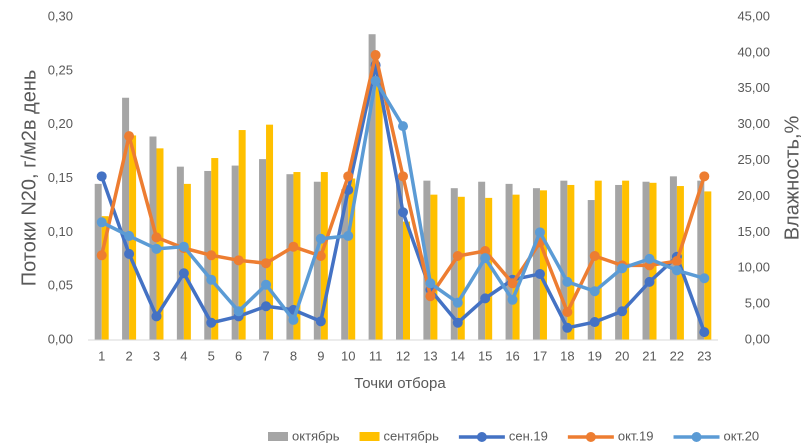  I want to click on y2-tick-label: 15,00, so click(753, 231).